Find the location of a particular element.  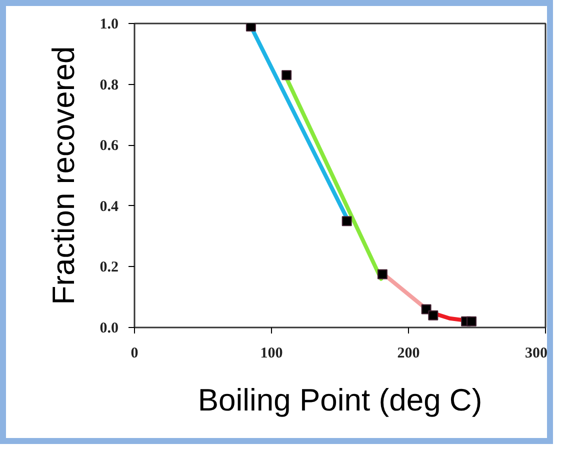

x-tick-label: 200 is located at coordinates (408, 354).